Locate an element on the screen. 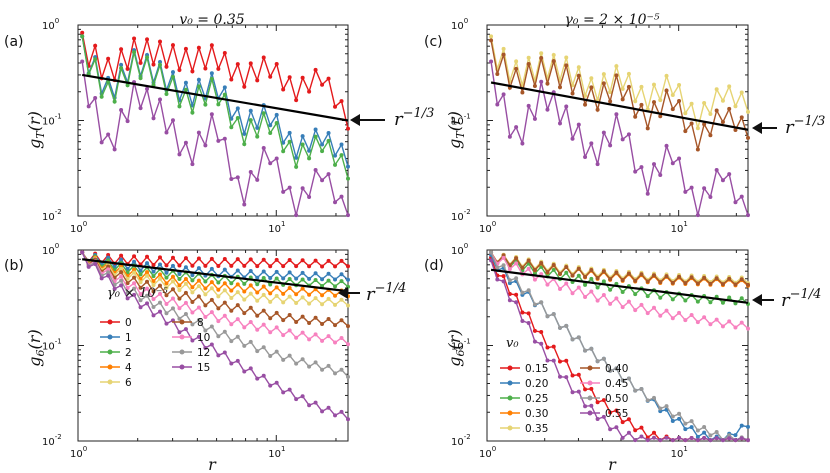  reference-arrow is located at coordinates (349, 293).